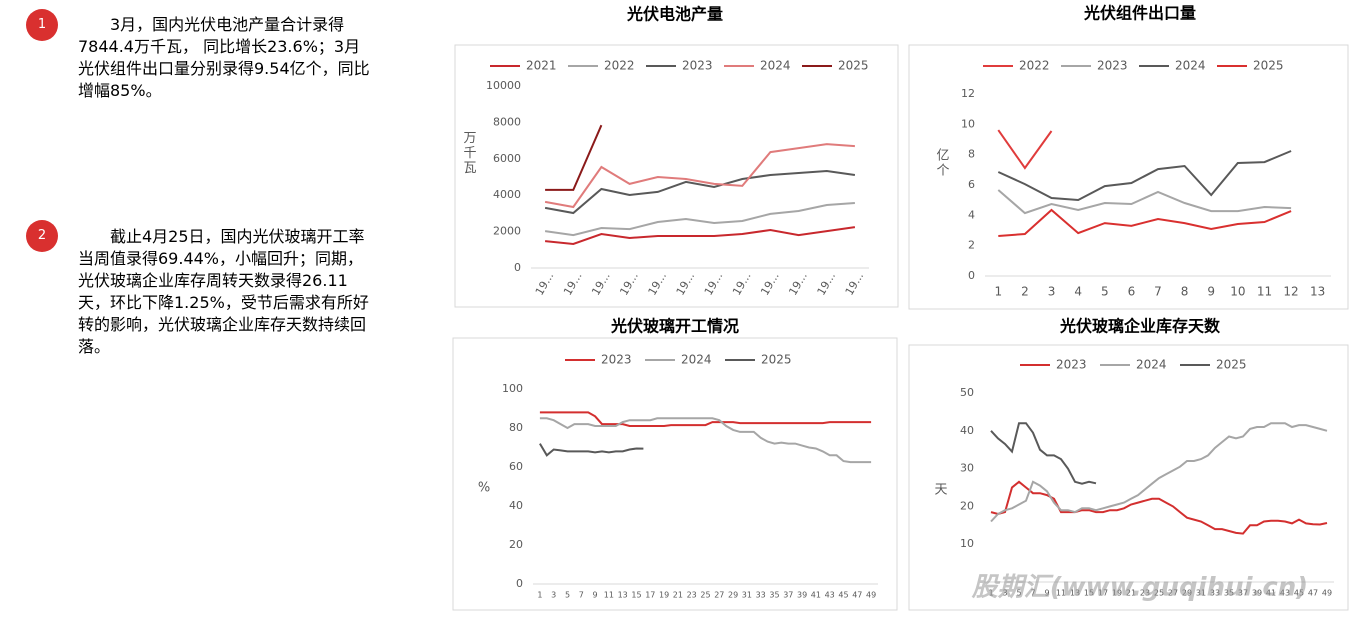  Describe the element at coordinates (971, 245) in the screenshot. I see `y-tick-label: 2` at that location.